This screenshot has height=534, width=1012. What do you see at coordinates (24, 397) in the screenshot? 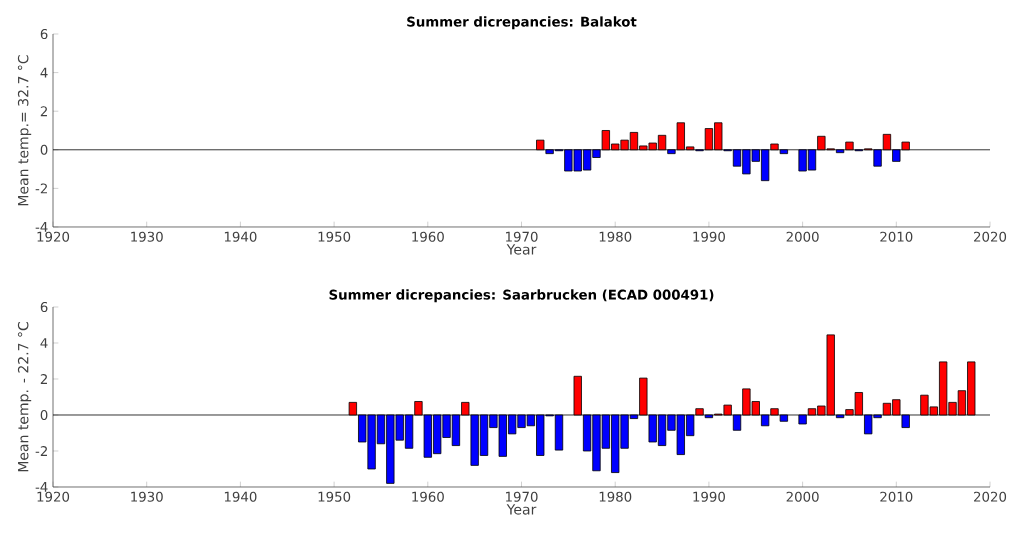
I see `y-axis-title: Mean temp. - 22.7 °C` at bounding box center [24, 397].